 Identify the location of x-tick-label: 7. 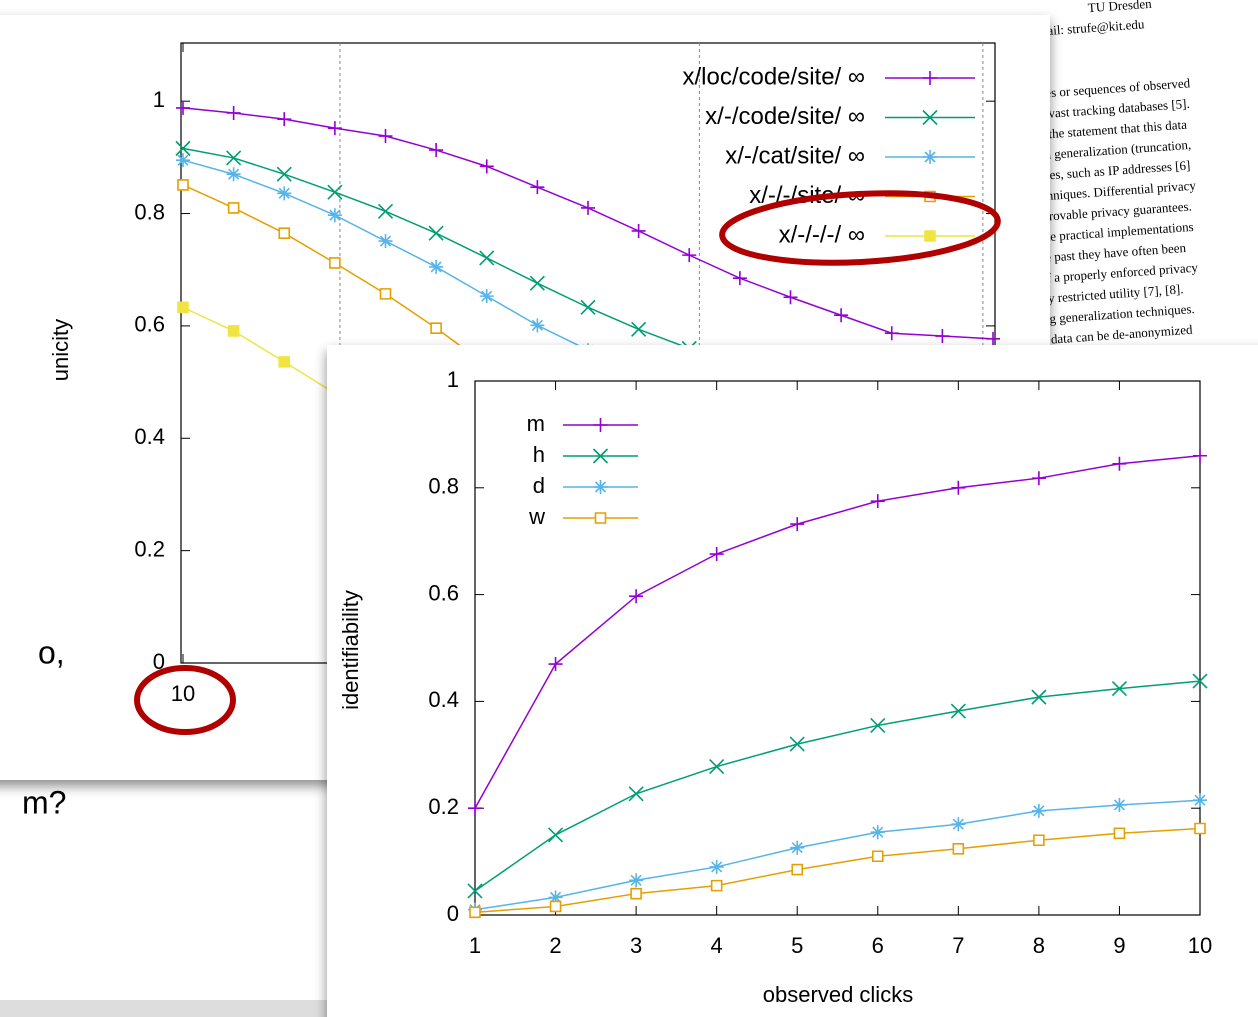
(958, 945).